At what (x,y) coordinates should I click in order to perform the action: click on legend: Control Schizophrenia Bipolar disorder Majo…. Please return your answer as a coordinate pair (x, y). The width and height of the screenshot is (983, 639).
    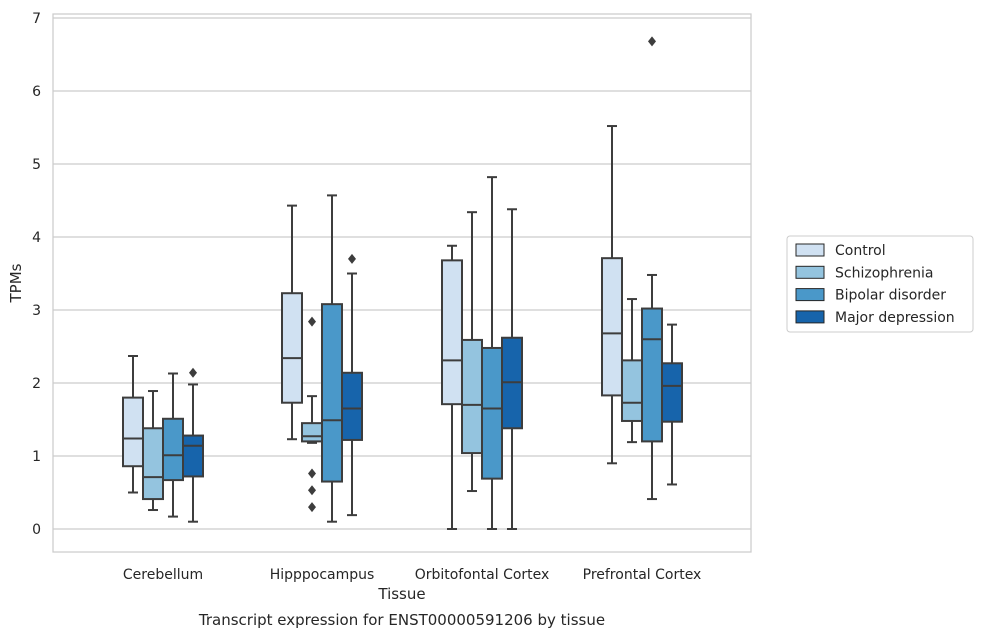
    Looking at the image, I should click on (880, 284).